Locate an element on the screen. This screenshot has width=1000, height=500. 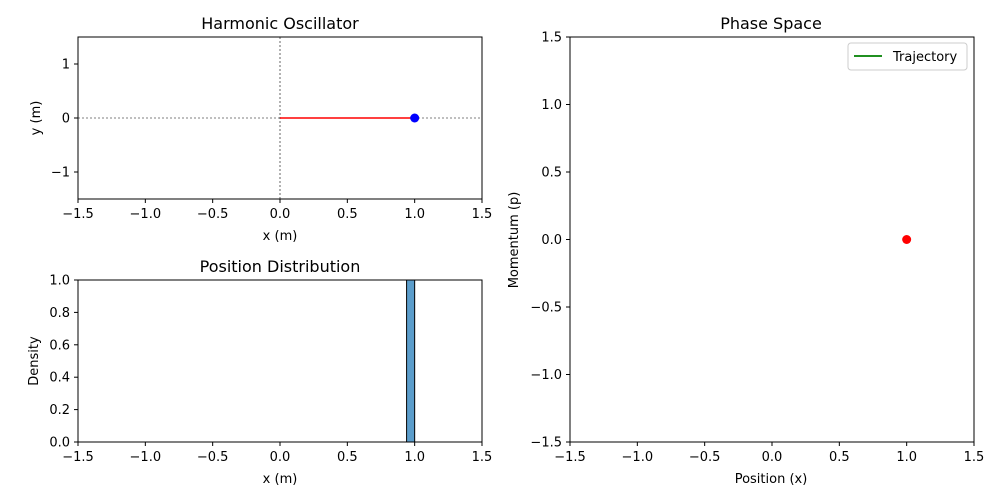
phase-x-tick-label: 1.0 is located at coordinates (906, 457).